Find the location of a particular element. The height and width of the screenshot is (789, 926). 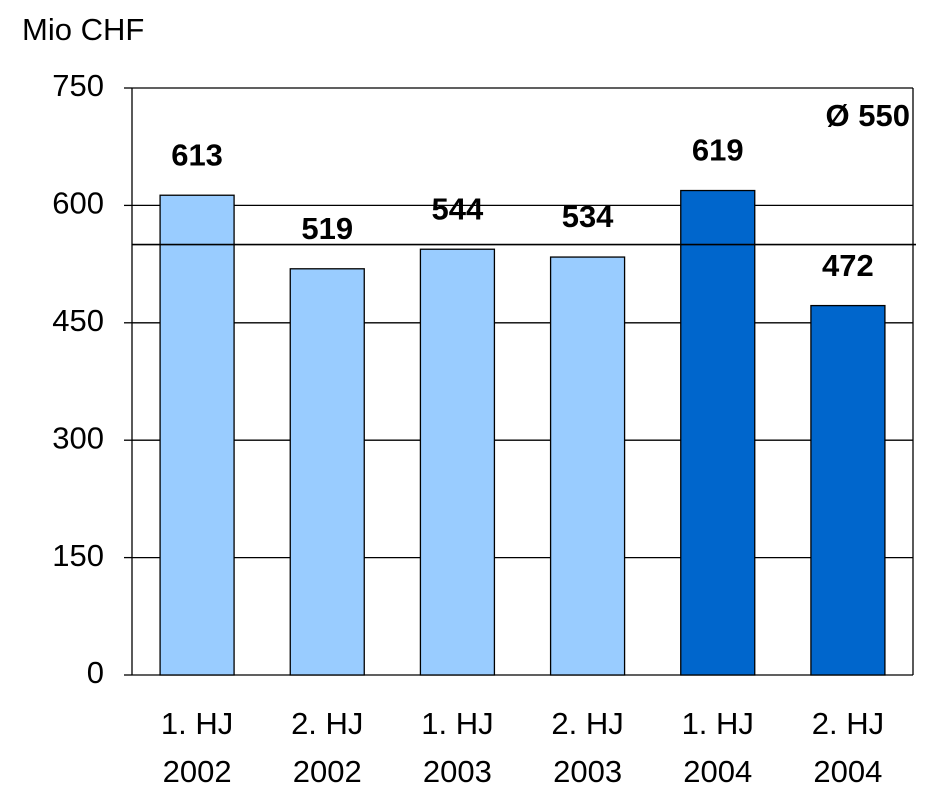

y-axis-label: Mio CHF is located at coordinates (83, 29).